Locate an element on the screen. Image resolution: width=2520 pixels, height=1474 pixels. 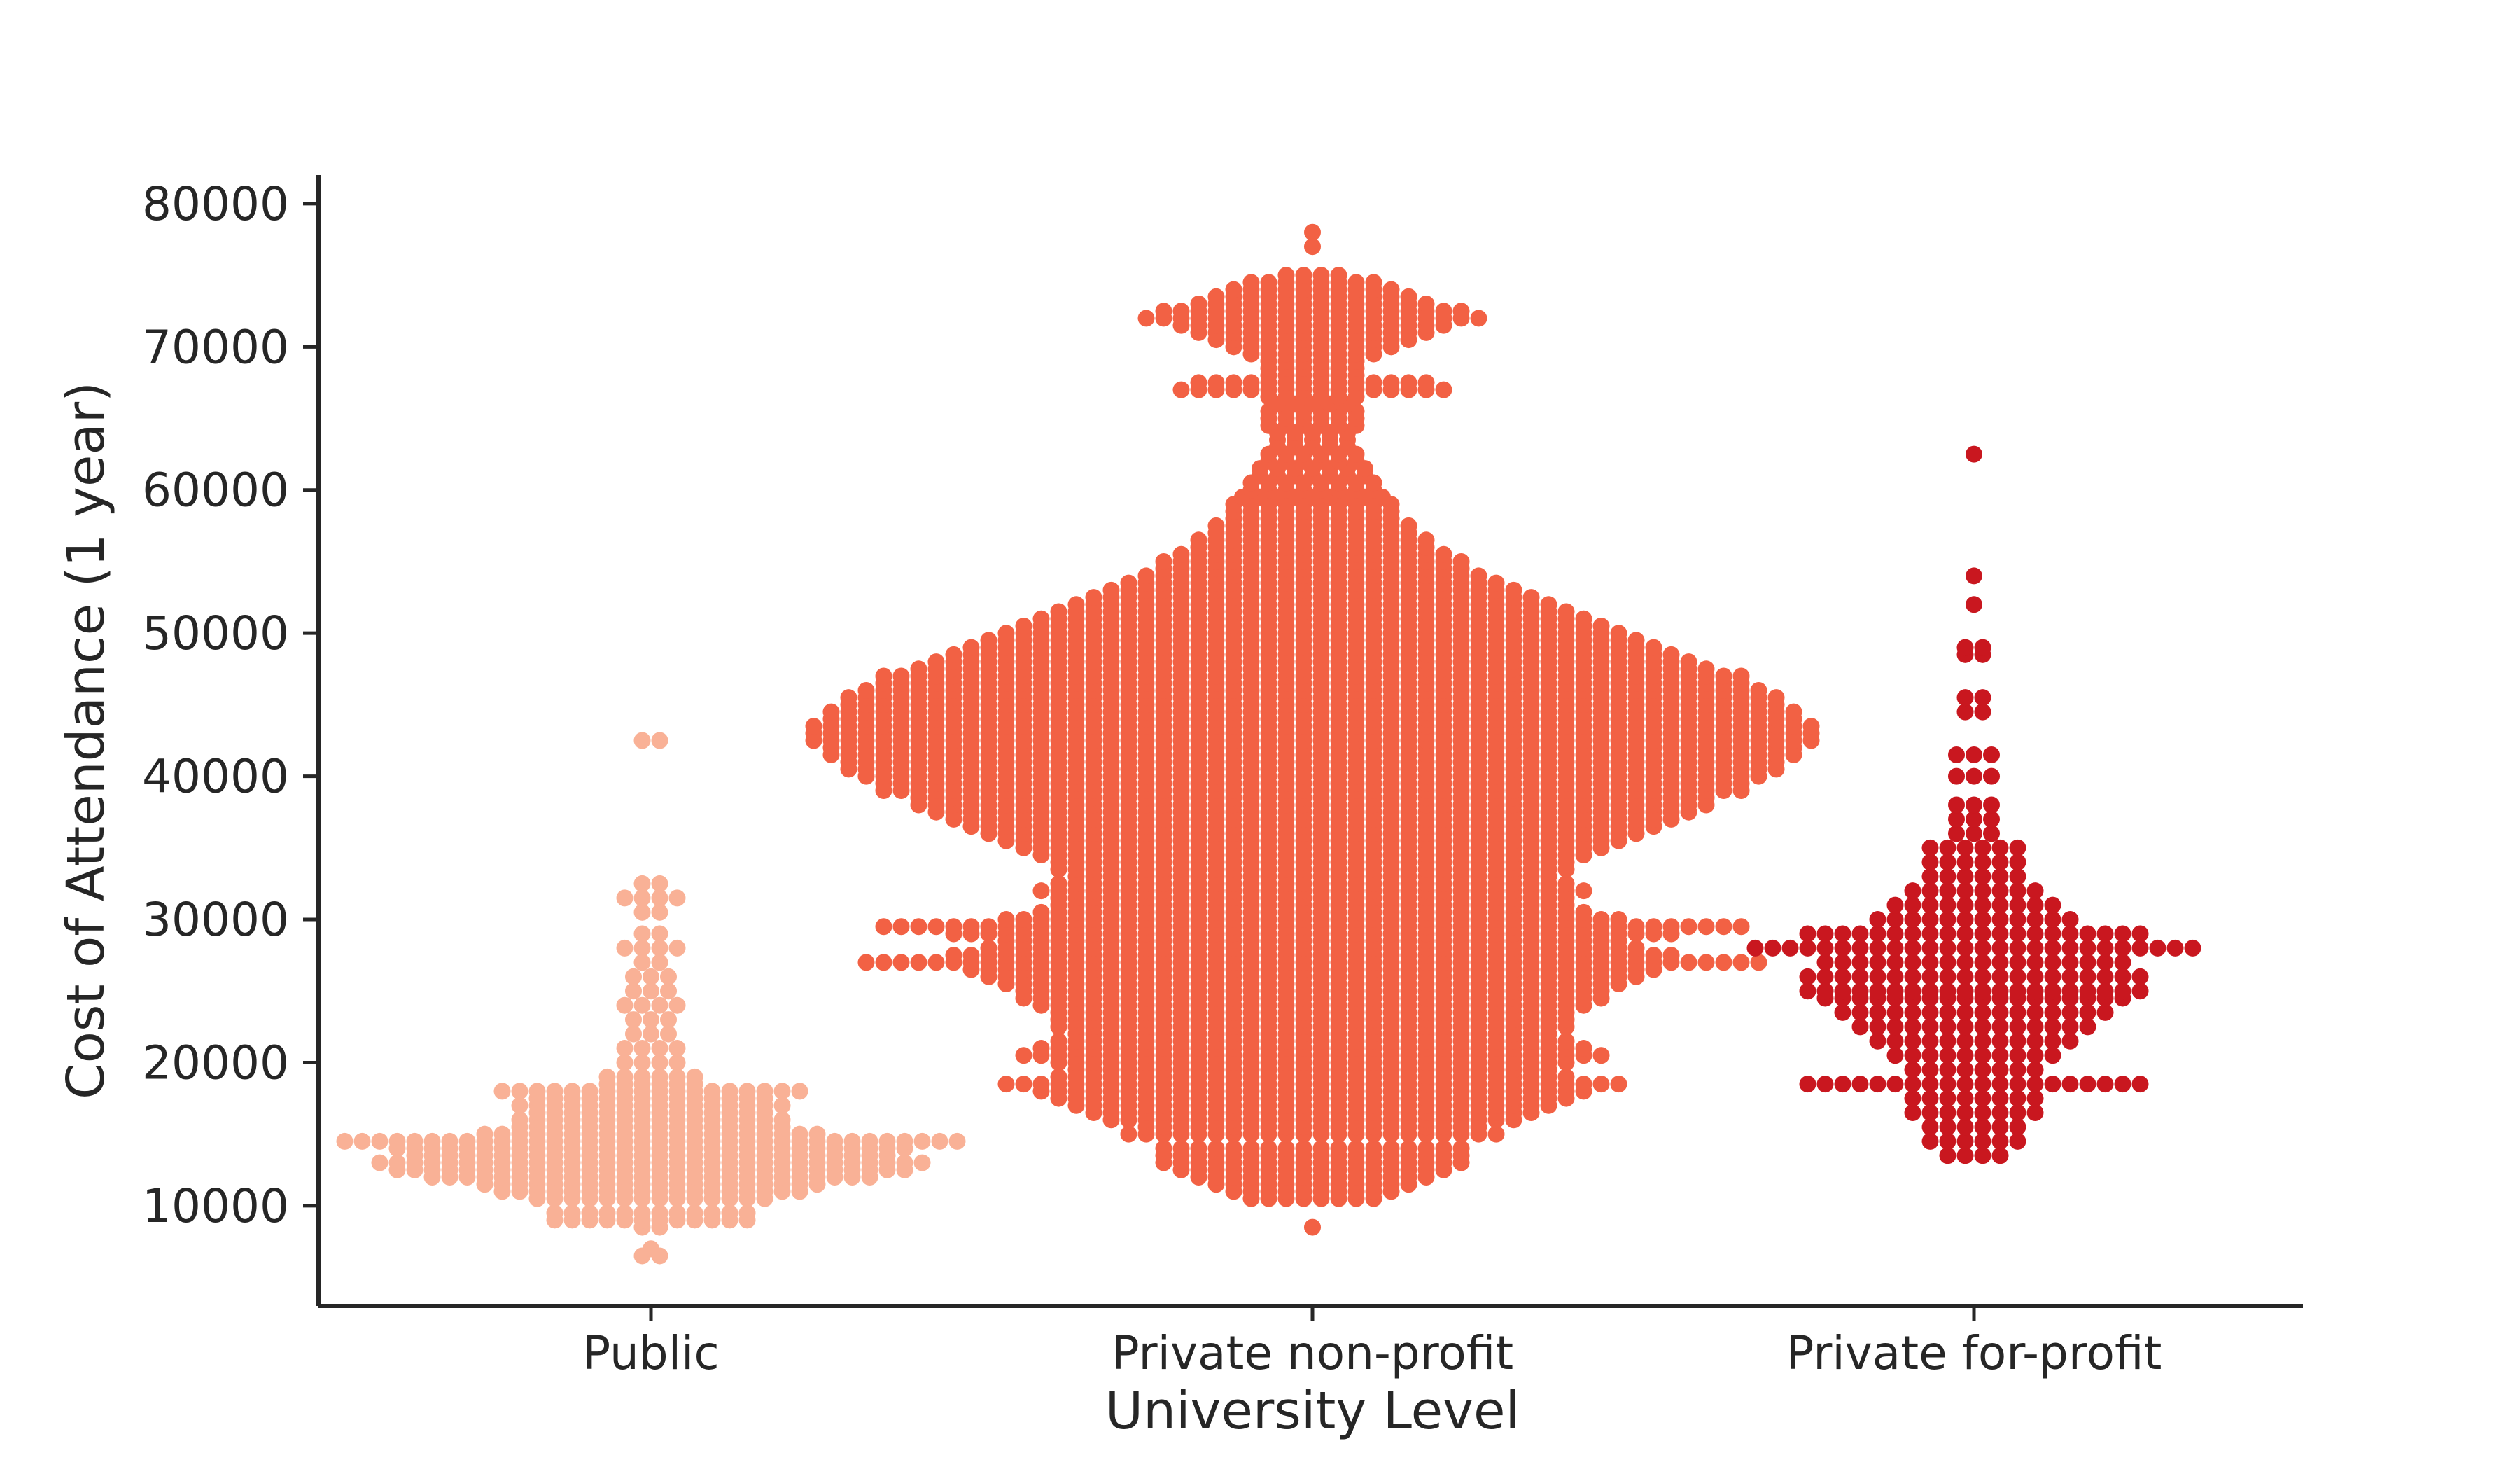
y-tick-label: 50000 is located at coordinates (215, 633).